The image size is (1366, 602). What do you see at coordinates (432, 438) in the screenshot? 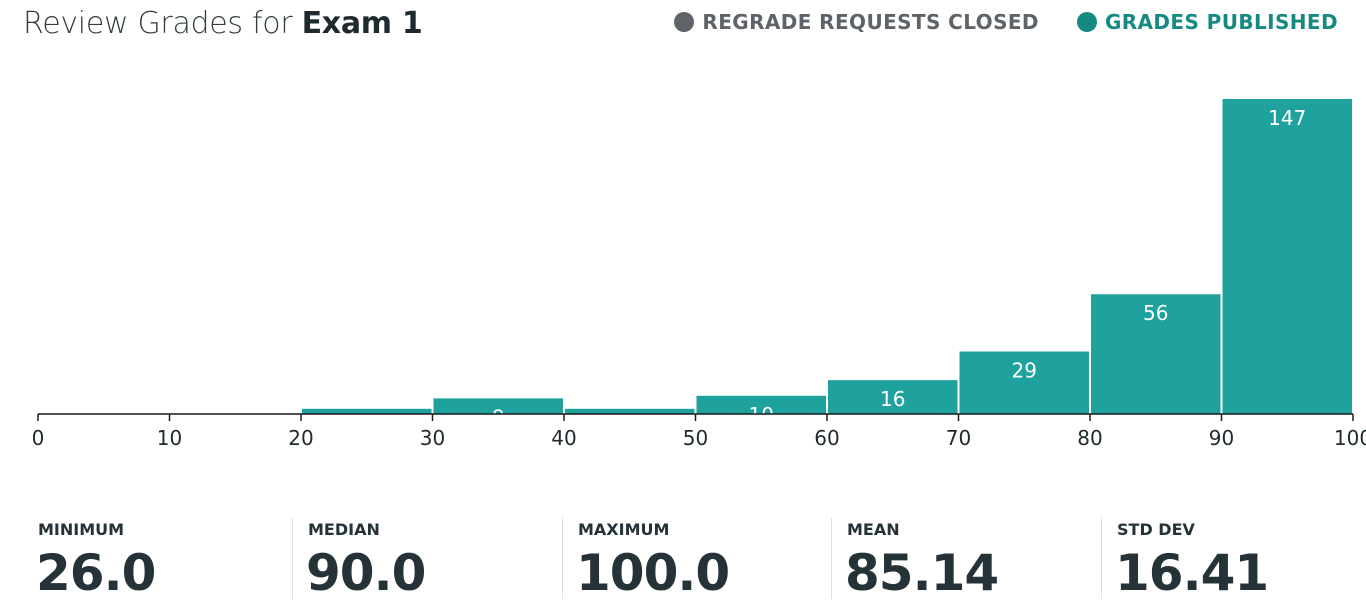
I see `x-axis-tick-label: 30` at bounding box center [432, 438].